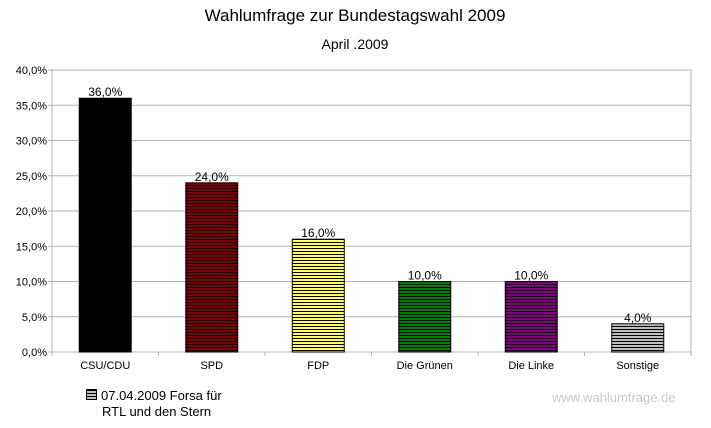 This screenshot has height=428, width=711. Describe the element at coordinates (34, 318) in the screenshot. I see `y-tick-label: 5,0%` at that location.